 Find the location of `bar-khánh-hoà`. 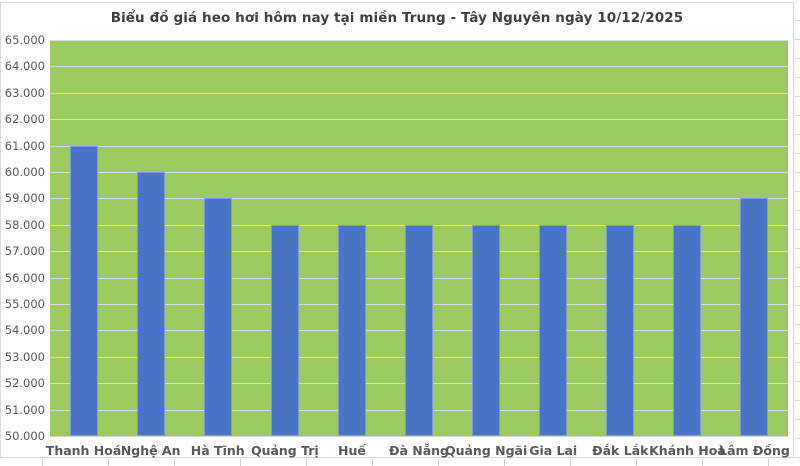

bar-khánh-hoà is located at coordinates (687, 330).